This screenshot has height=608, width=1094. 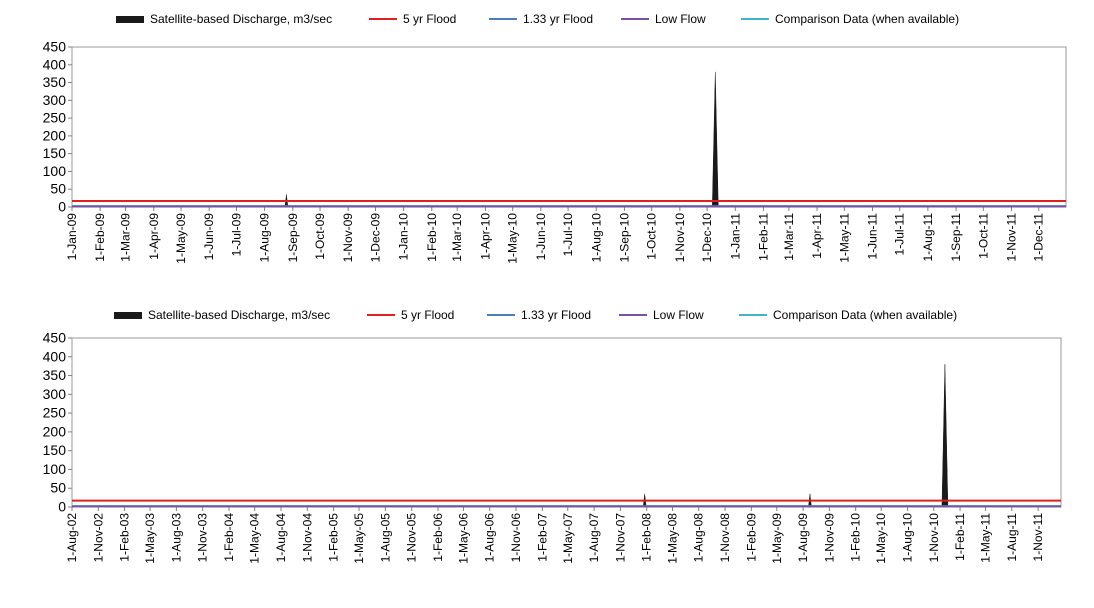 What do you see at coordinates (725, 538) in the screenshot?
I see `x-tick-label: 1-Nov-08` at bounding box center [725, 538].